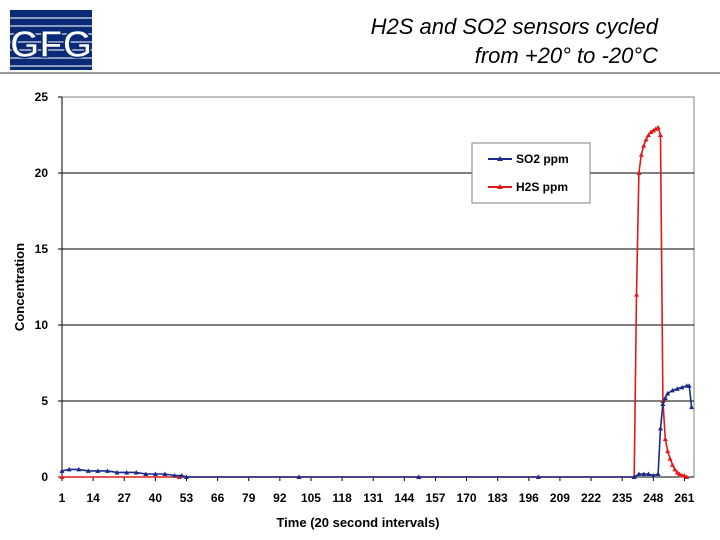  I want to click on legend-box, so click(531, 173).